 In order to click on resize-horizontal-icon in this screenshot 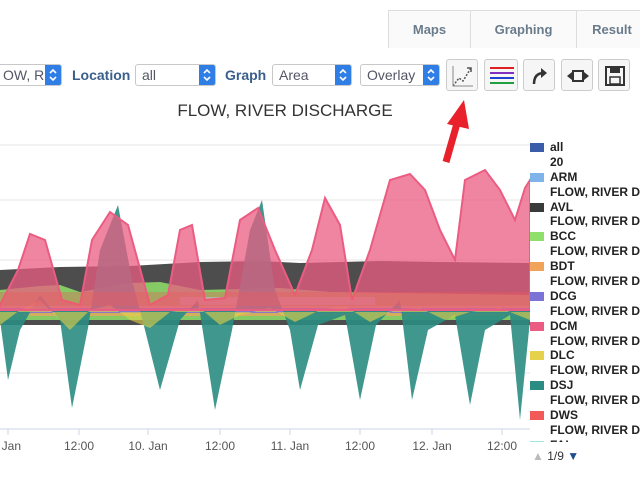, I will do `click(578, 76)`.